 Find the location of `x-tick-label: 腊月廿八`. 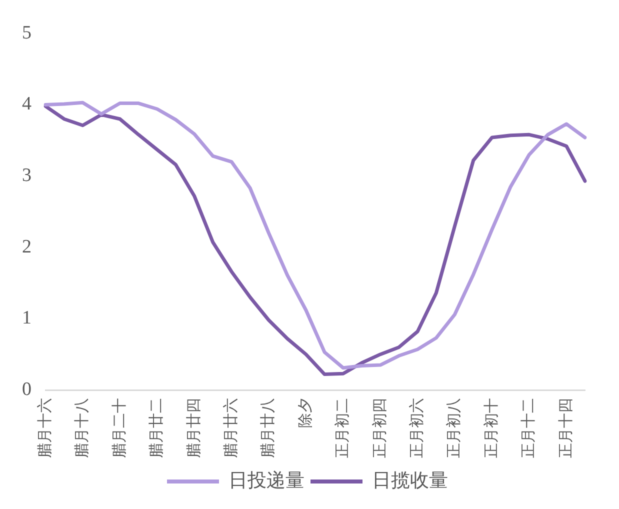

x-tick-label: 腊月廿八 is located at coordinates (268, 428).